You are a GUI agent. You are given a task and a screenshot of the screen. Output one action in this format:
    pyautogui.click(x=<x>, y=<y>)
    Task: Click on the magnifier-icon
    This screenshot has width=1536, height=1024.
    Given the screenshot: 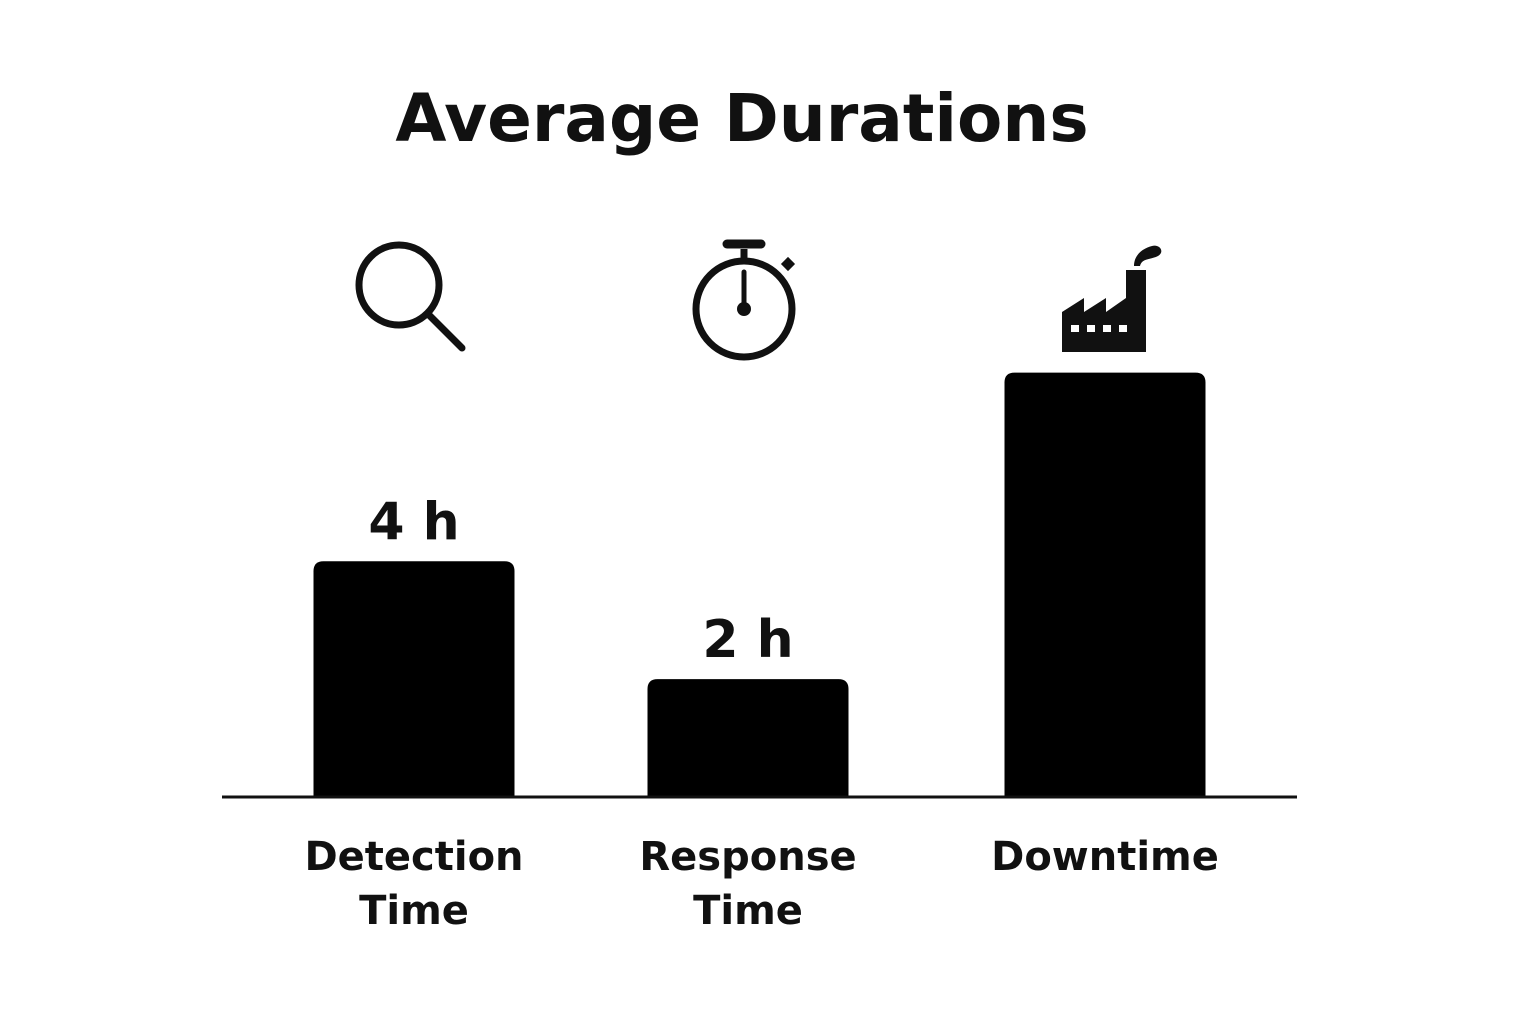 What is the action you would take?
    pyautogui.click(x=410, y=296)
    